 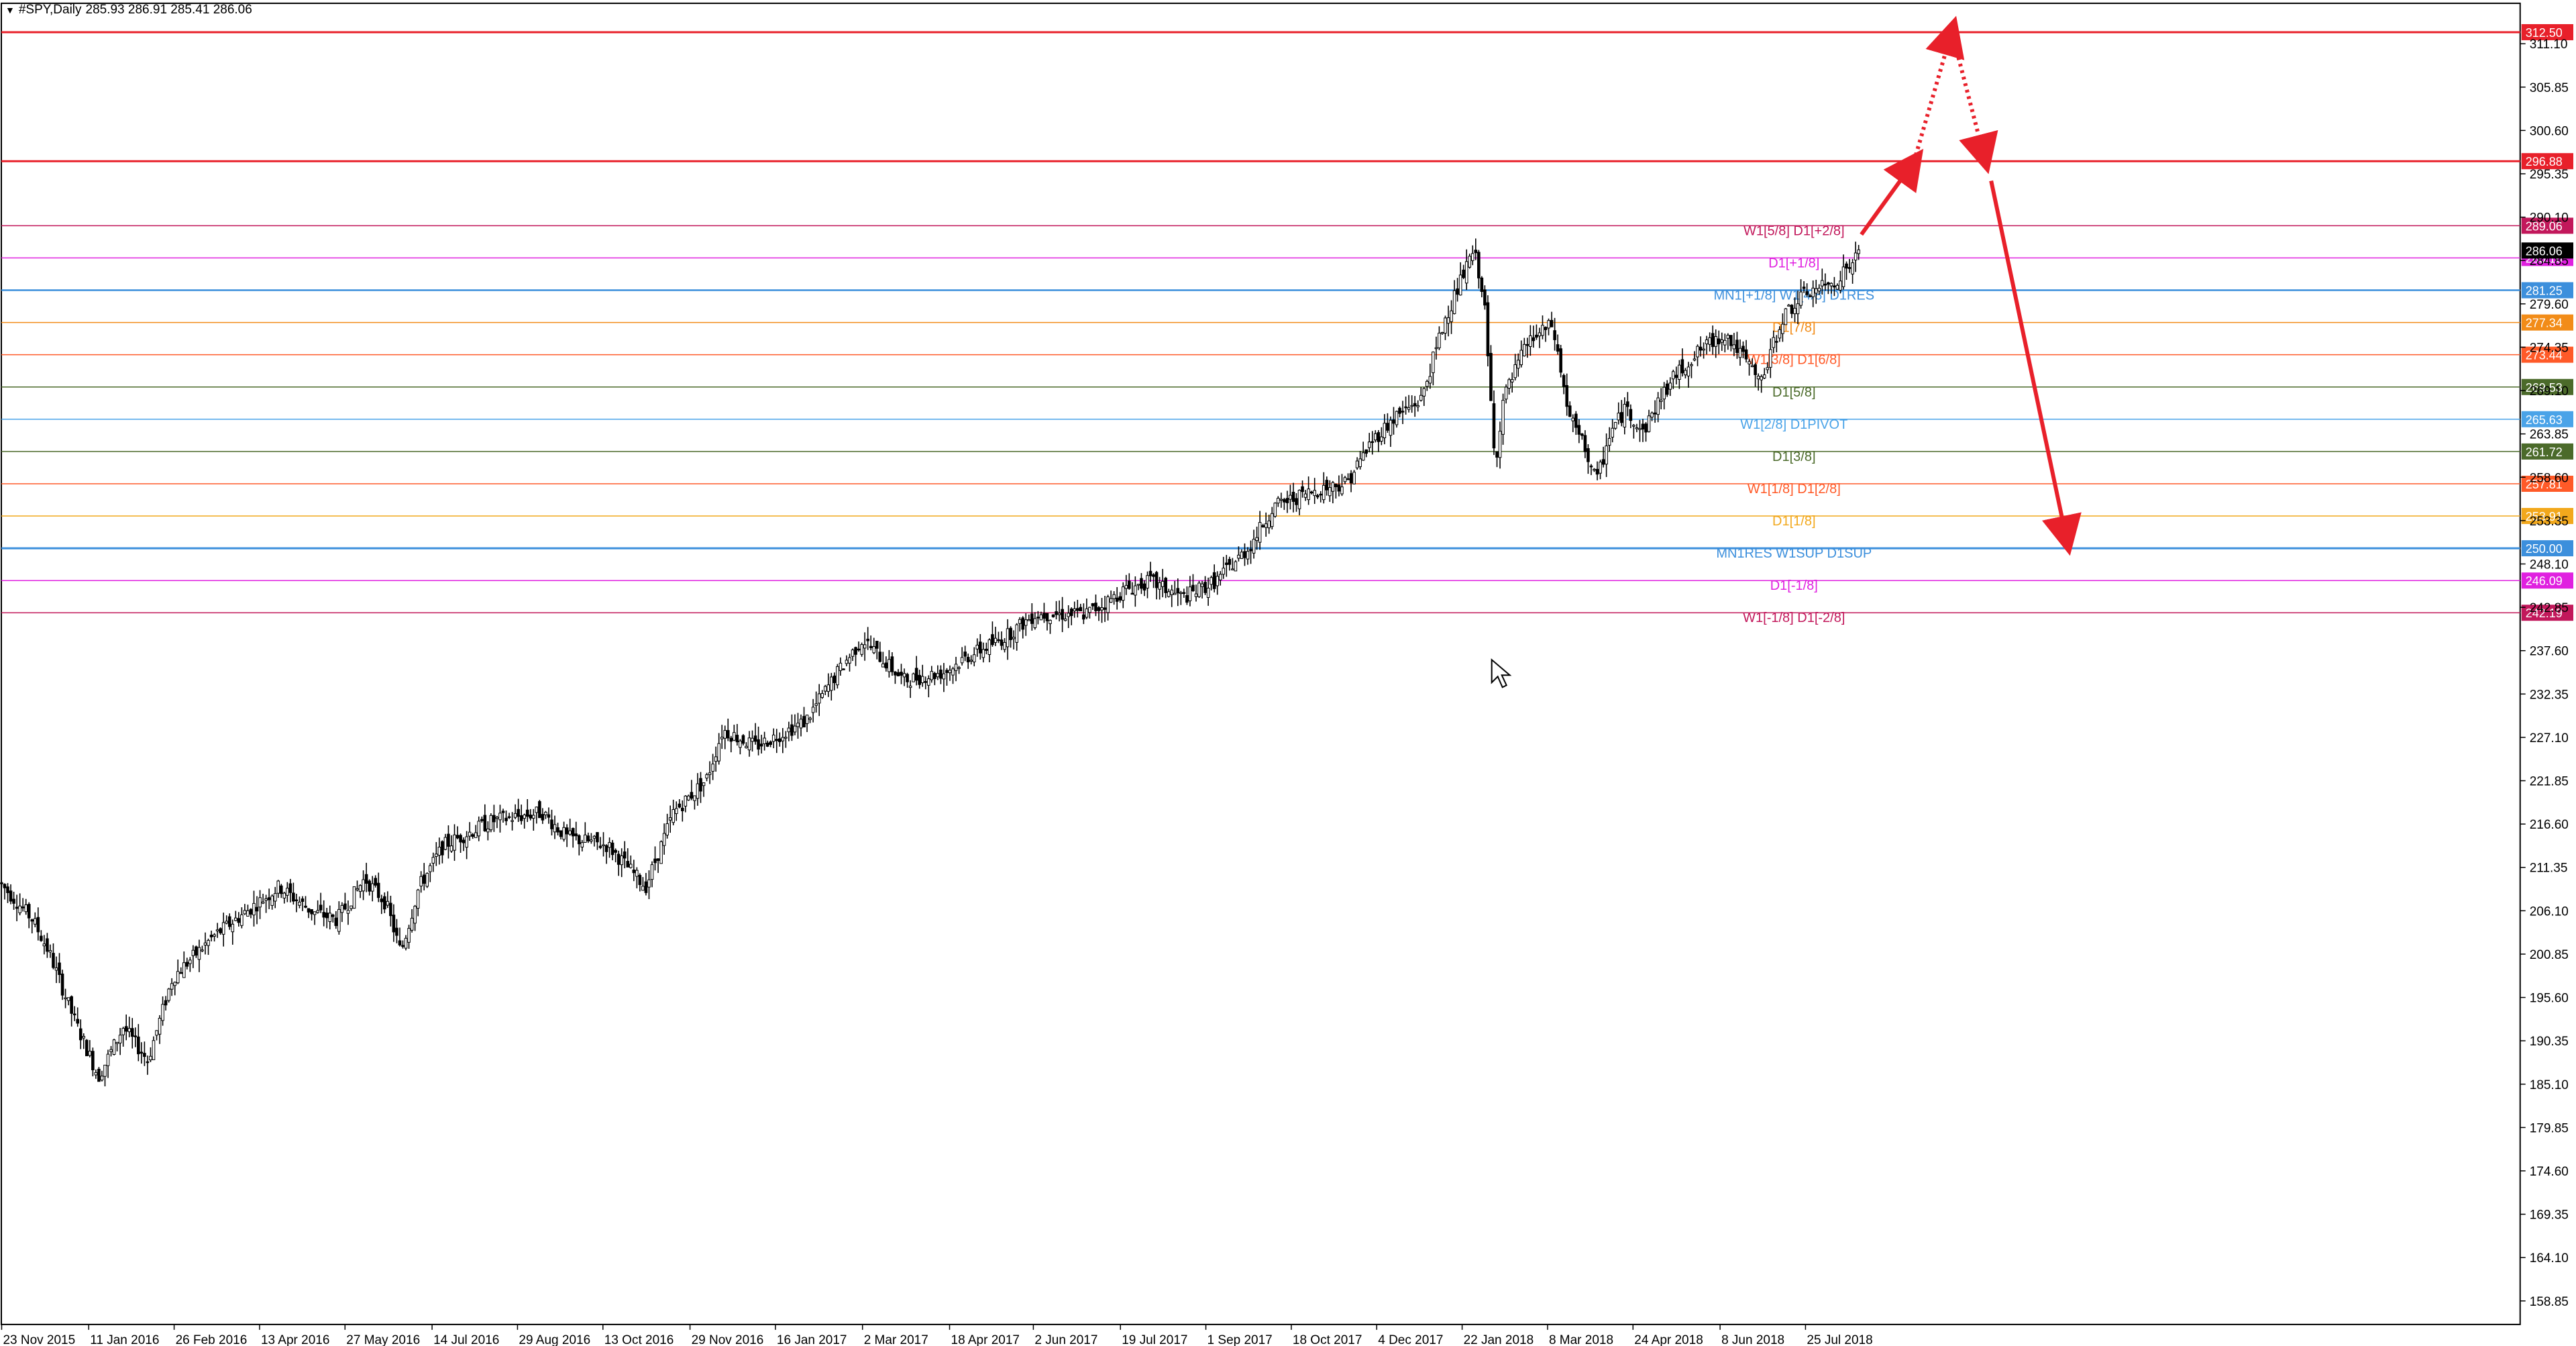 What do you see at coordinates (2547, 250) in the screenshot?
I see `current-price-tag` at bounding box center [2547, 250].